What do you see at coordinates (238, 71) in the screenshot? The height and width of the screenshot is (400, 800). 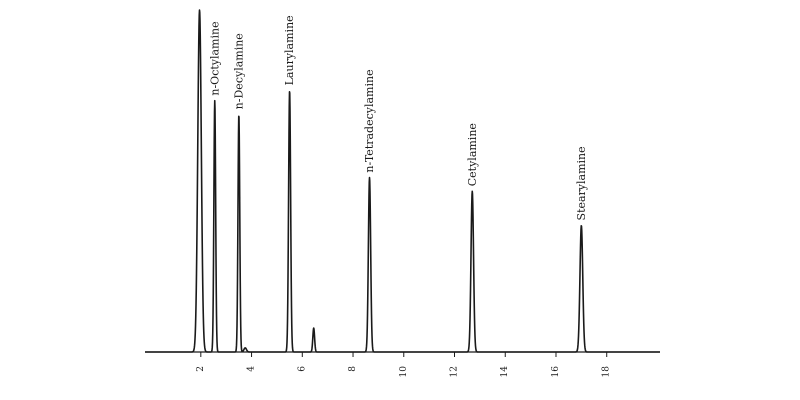 I see `peak-label: n-Decylamine` at bounding box center [238, 71].